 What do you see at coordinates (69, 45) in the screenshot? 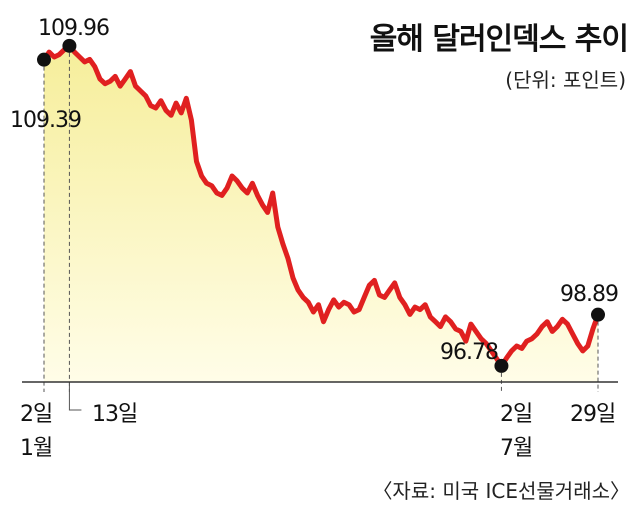
I see `data-point-peak` at bounding box center [69, 45].